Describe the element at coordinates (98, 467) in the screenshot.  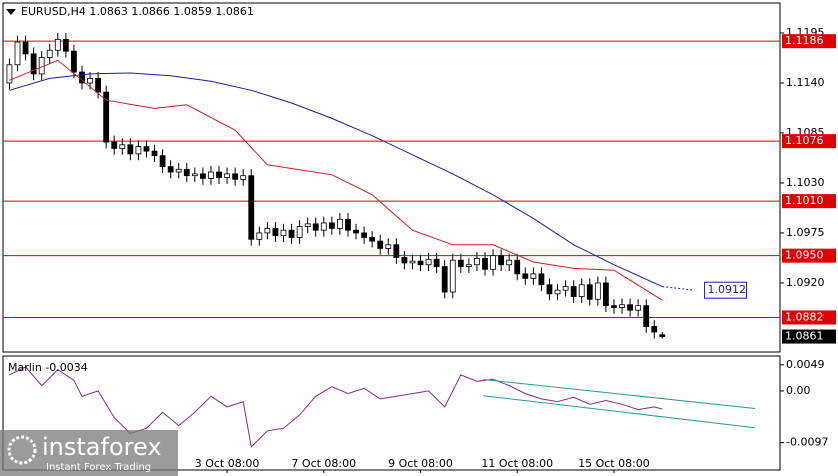
I see `watermark-tagline: Instant Forex Trading` at that location.